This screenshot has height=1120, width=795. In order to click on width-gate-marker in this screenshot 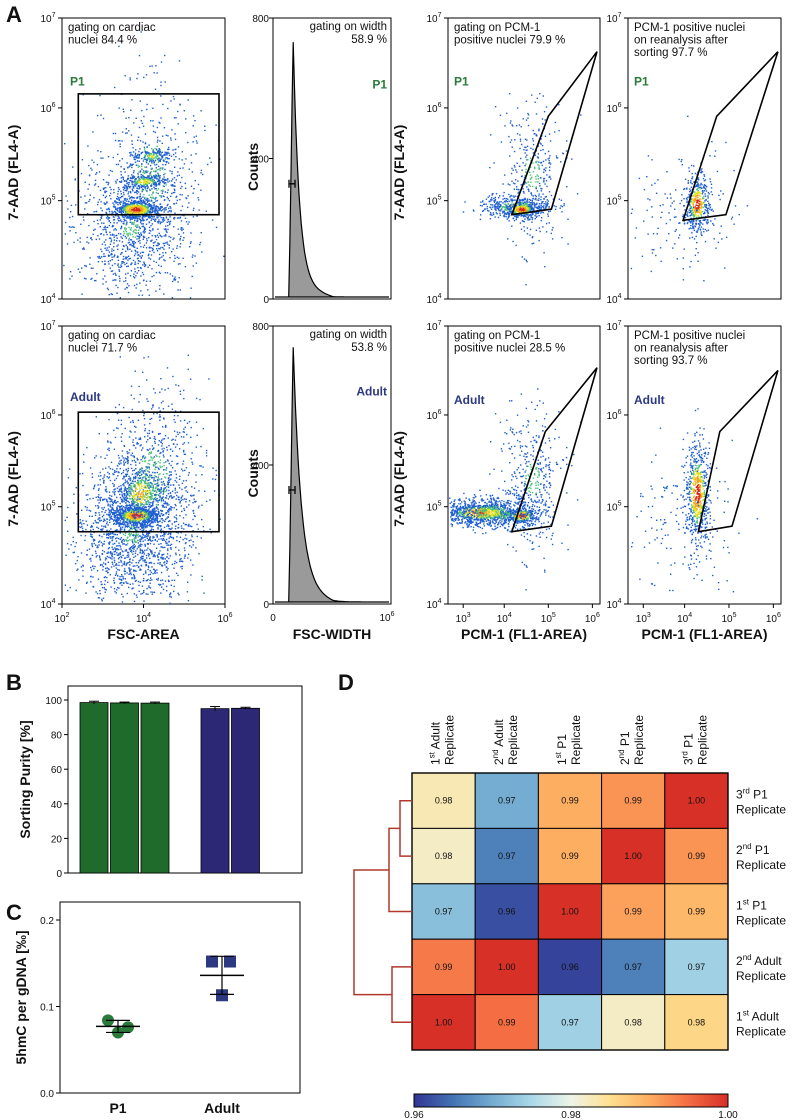, I will do `click(292, 183)`.